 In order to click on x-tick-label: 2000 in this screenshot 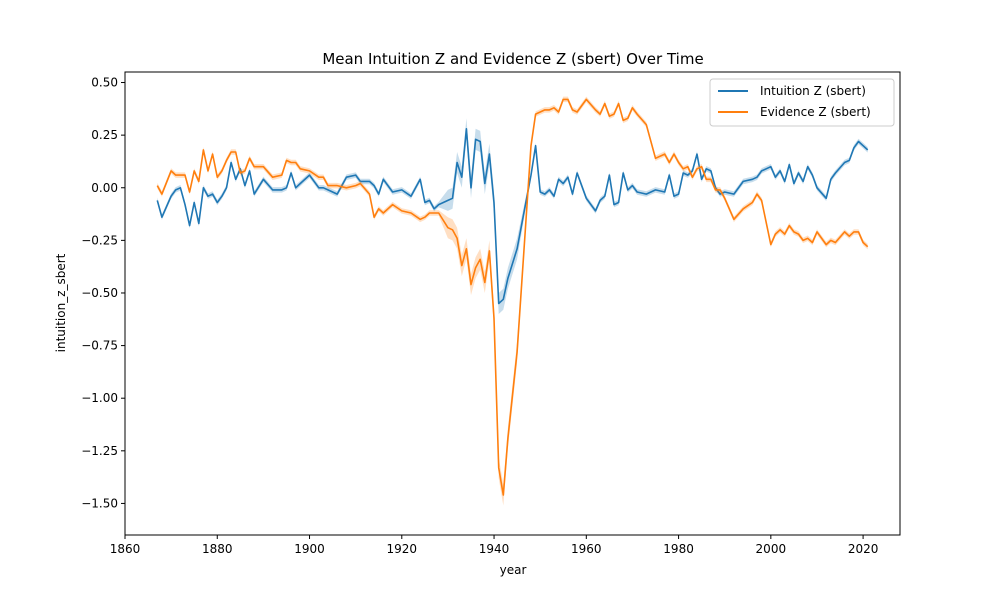, I will do `click(771, 549)`.